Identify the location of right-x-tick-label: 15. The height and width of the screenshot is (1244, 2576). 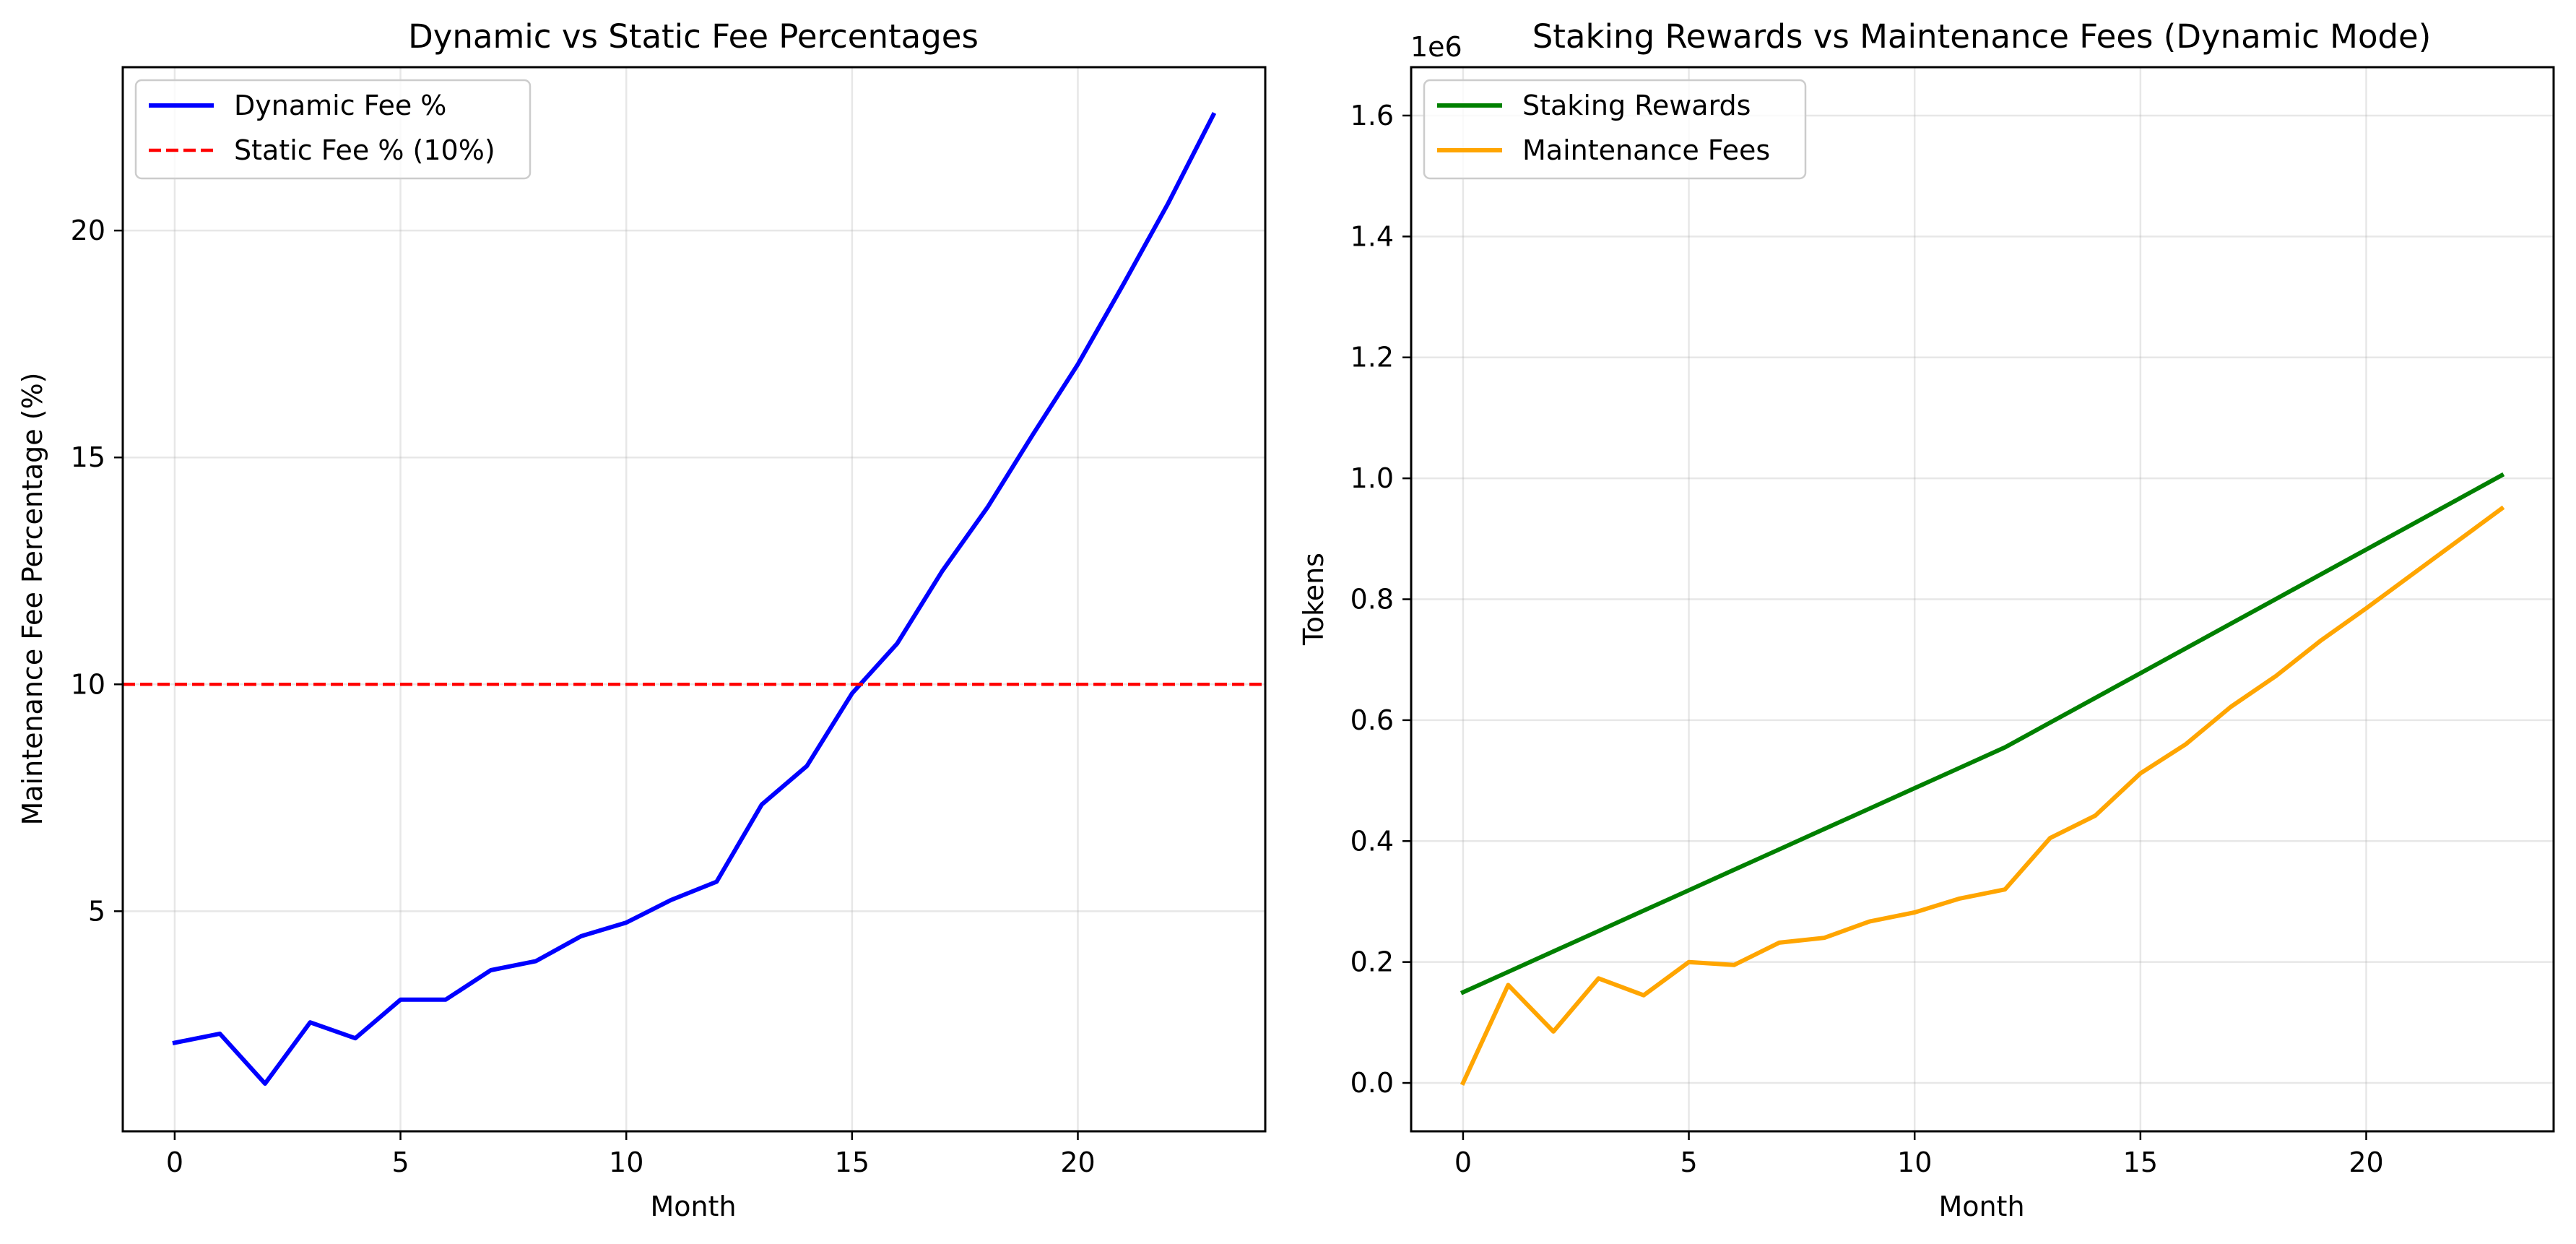
(2140, 1162).